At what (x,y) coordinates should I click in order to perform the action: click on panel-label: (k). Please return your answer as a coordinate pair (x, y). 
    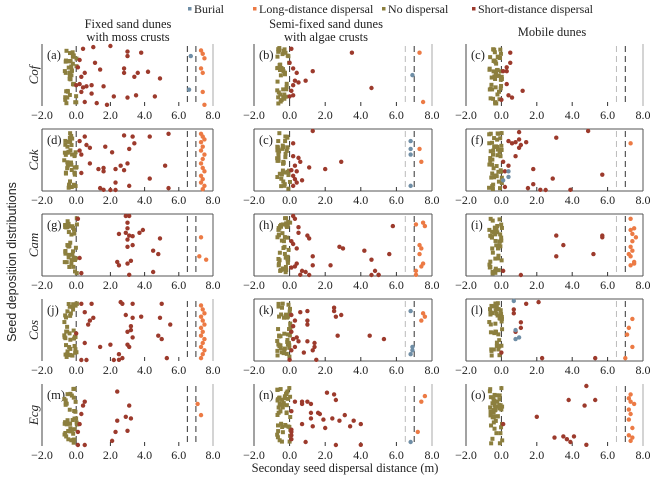
    Looking at the image, I should click on (266, 310).